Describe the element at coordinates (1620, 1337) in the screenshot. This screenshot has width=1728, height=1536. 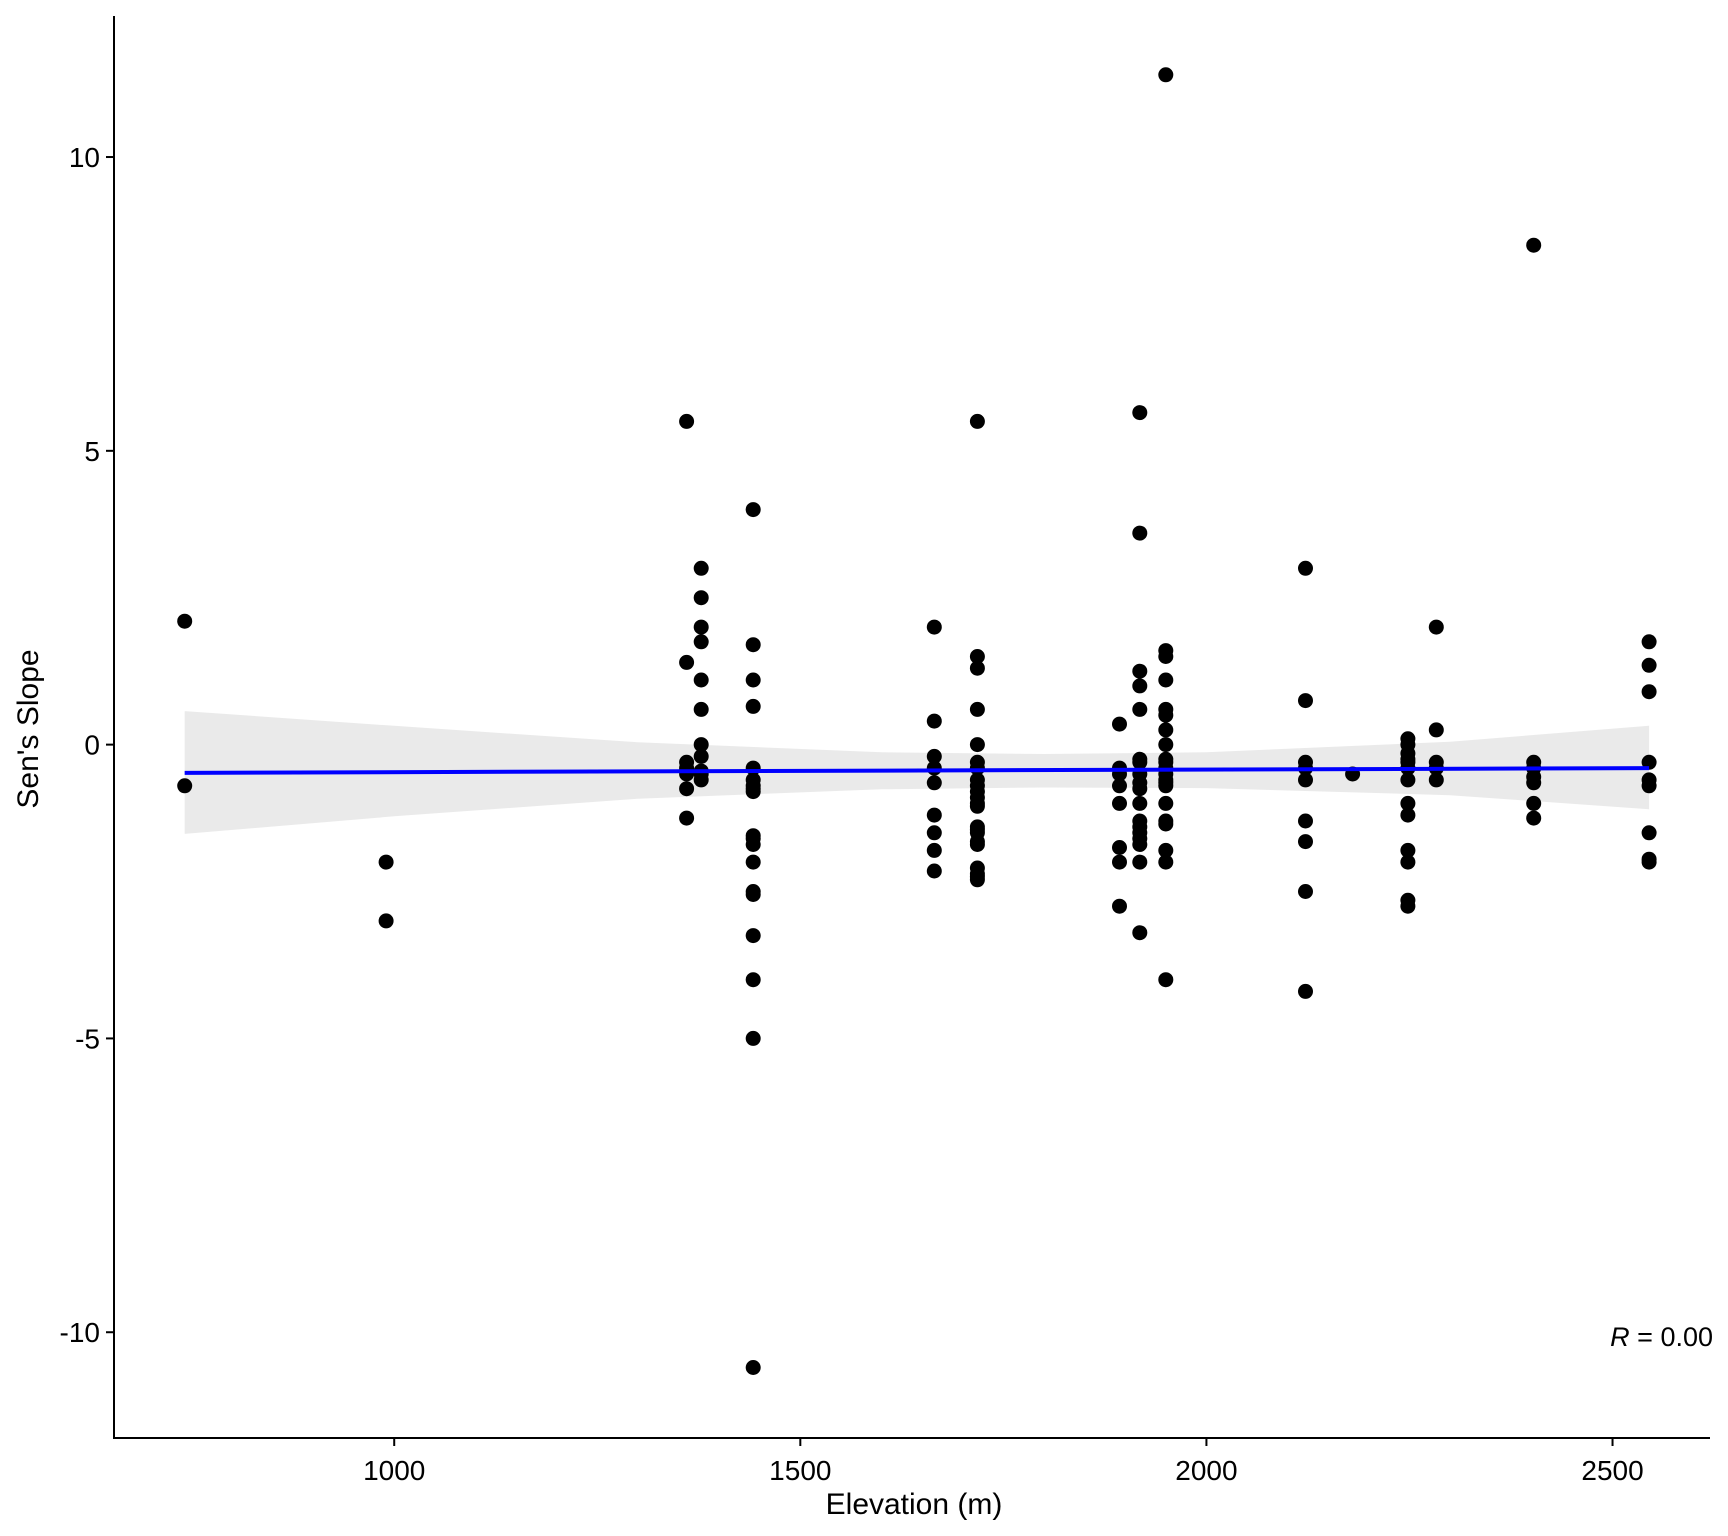
I see `correlation-symbol: R` at that location.